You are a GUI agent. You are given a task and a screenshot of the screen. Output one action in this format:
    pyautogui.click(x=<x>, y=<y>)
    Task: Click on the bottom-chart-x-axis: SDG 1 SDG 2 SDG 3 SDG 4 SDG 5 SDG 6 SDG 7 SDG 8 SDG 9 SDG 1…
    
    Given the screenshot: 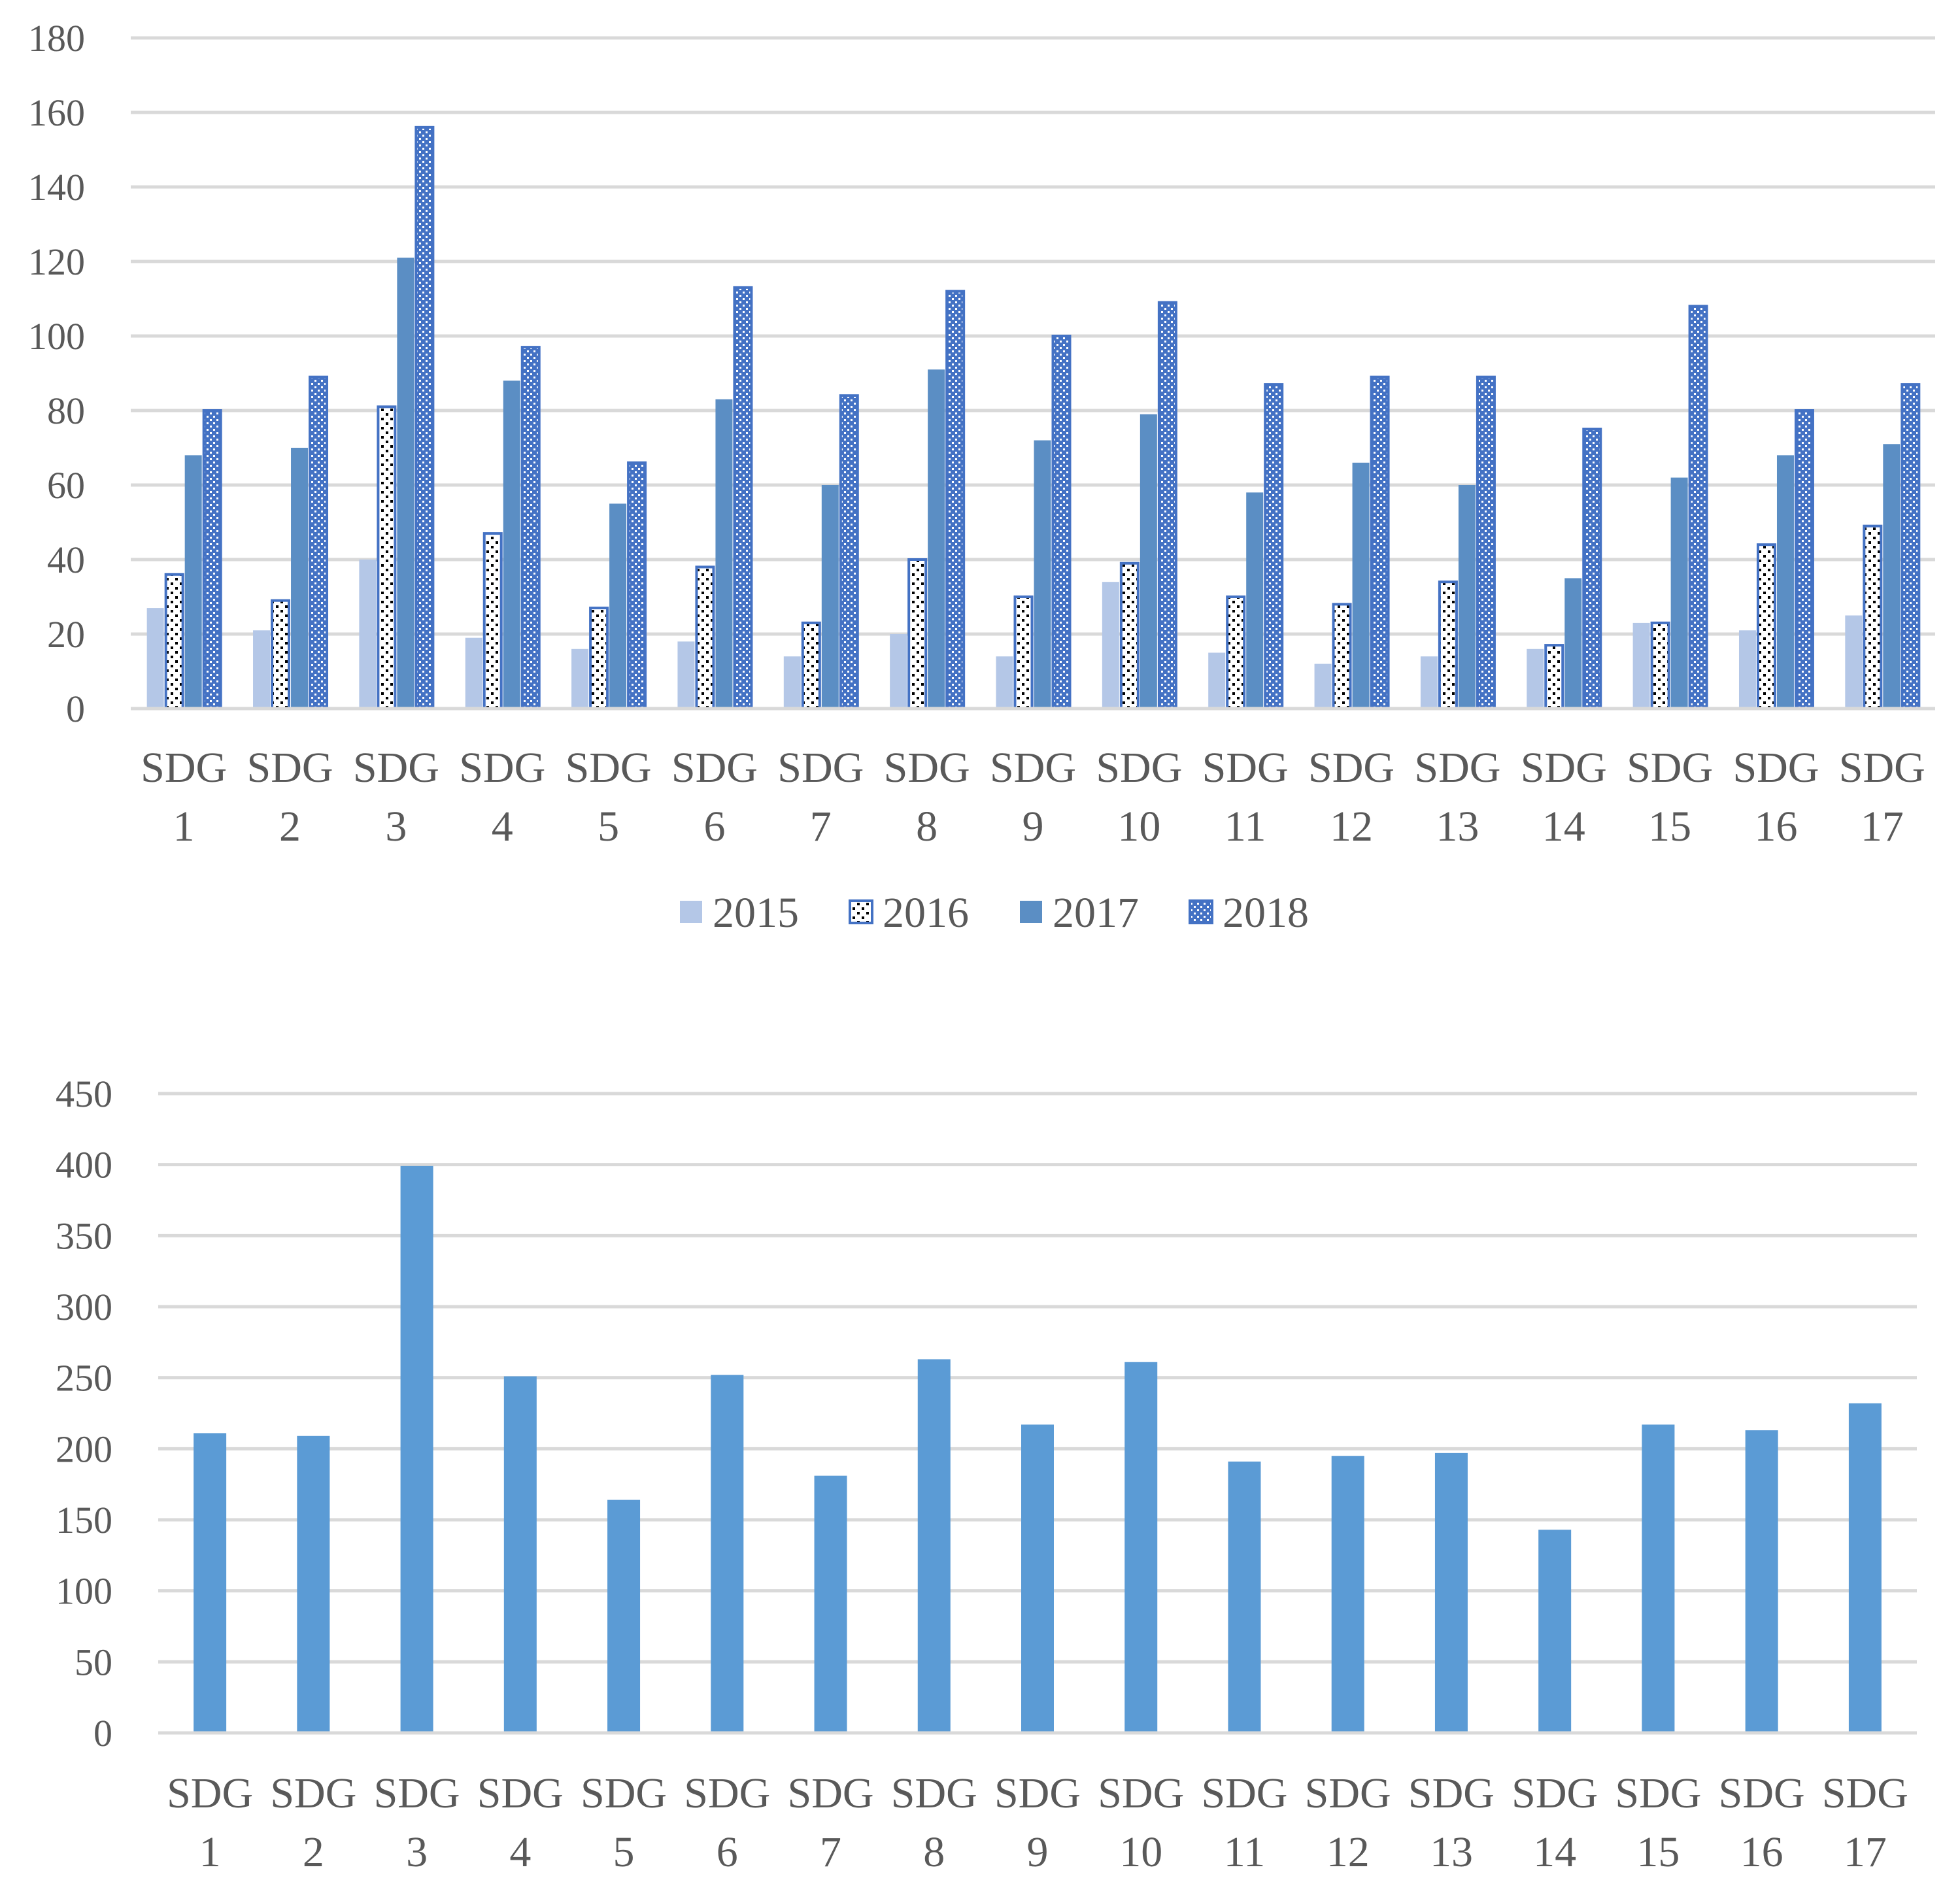 What is the action you would take?
    pyautogui.click(x=1037, y=1822)
    